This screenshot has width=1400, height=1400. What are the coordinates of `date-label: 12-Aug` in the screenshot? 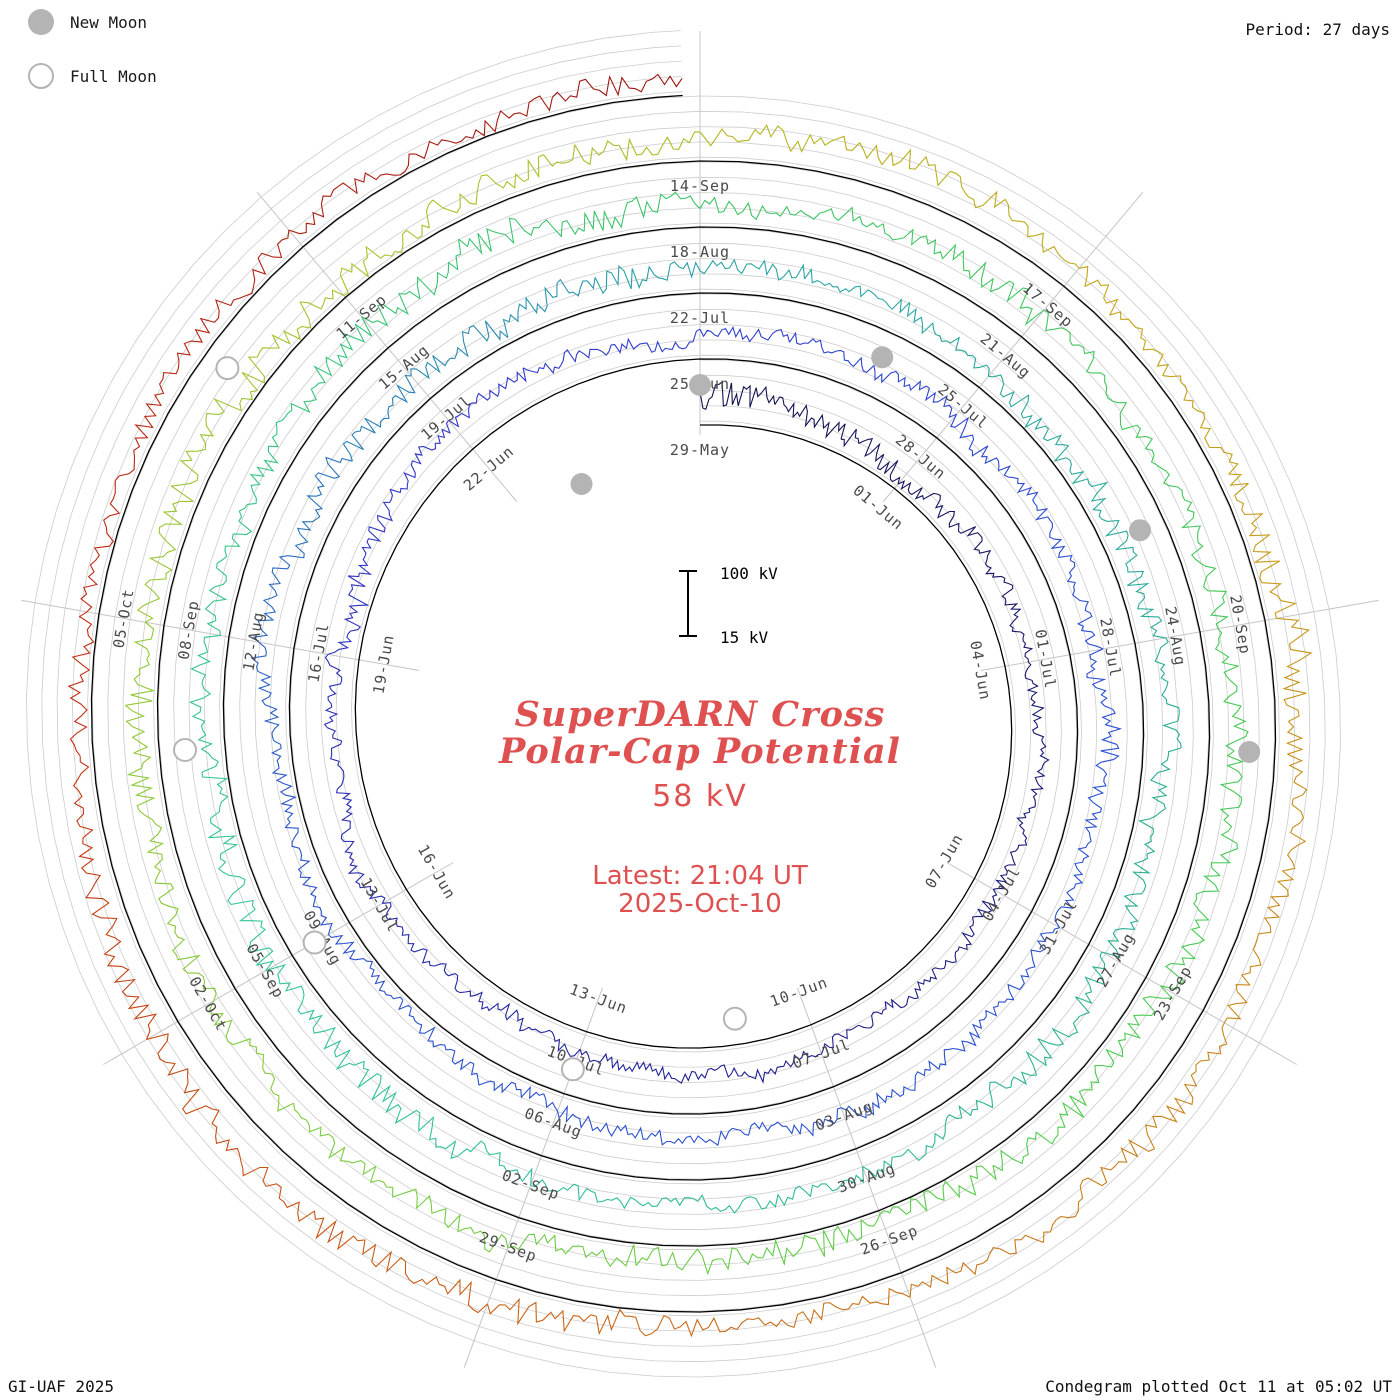 It's located at (253, 641).